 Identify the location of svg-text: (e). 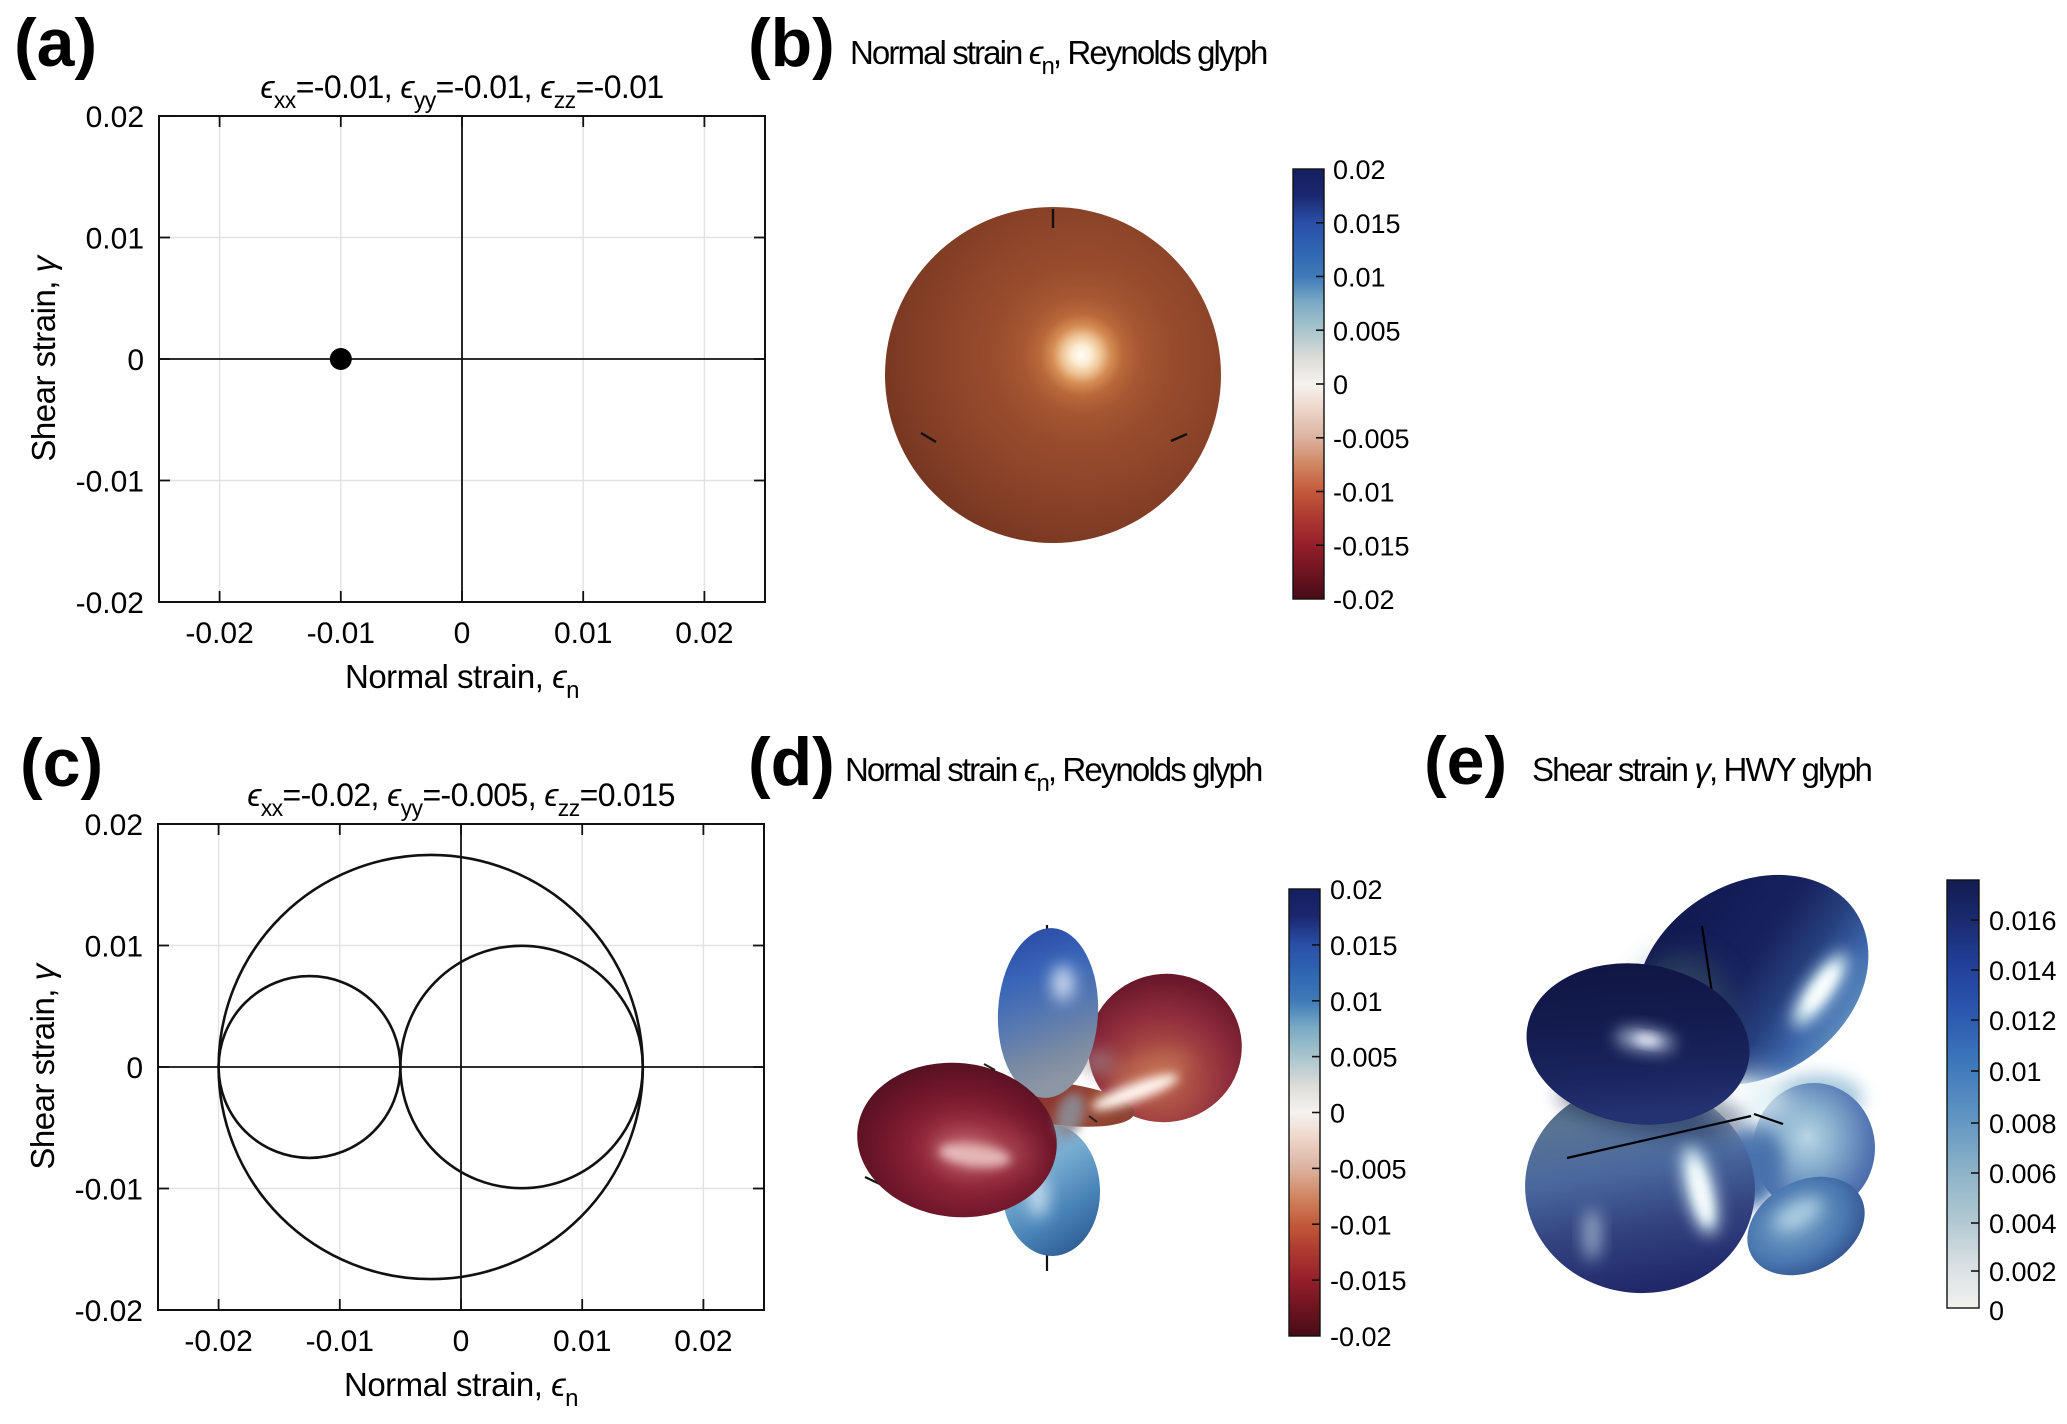
(1465, 761).